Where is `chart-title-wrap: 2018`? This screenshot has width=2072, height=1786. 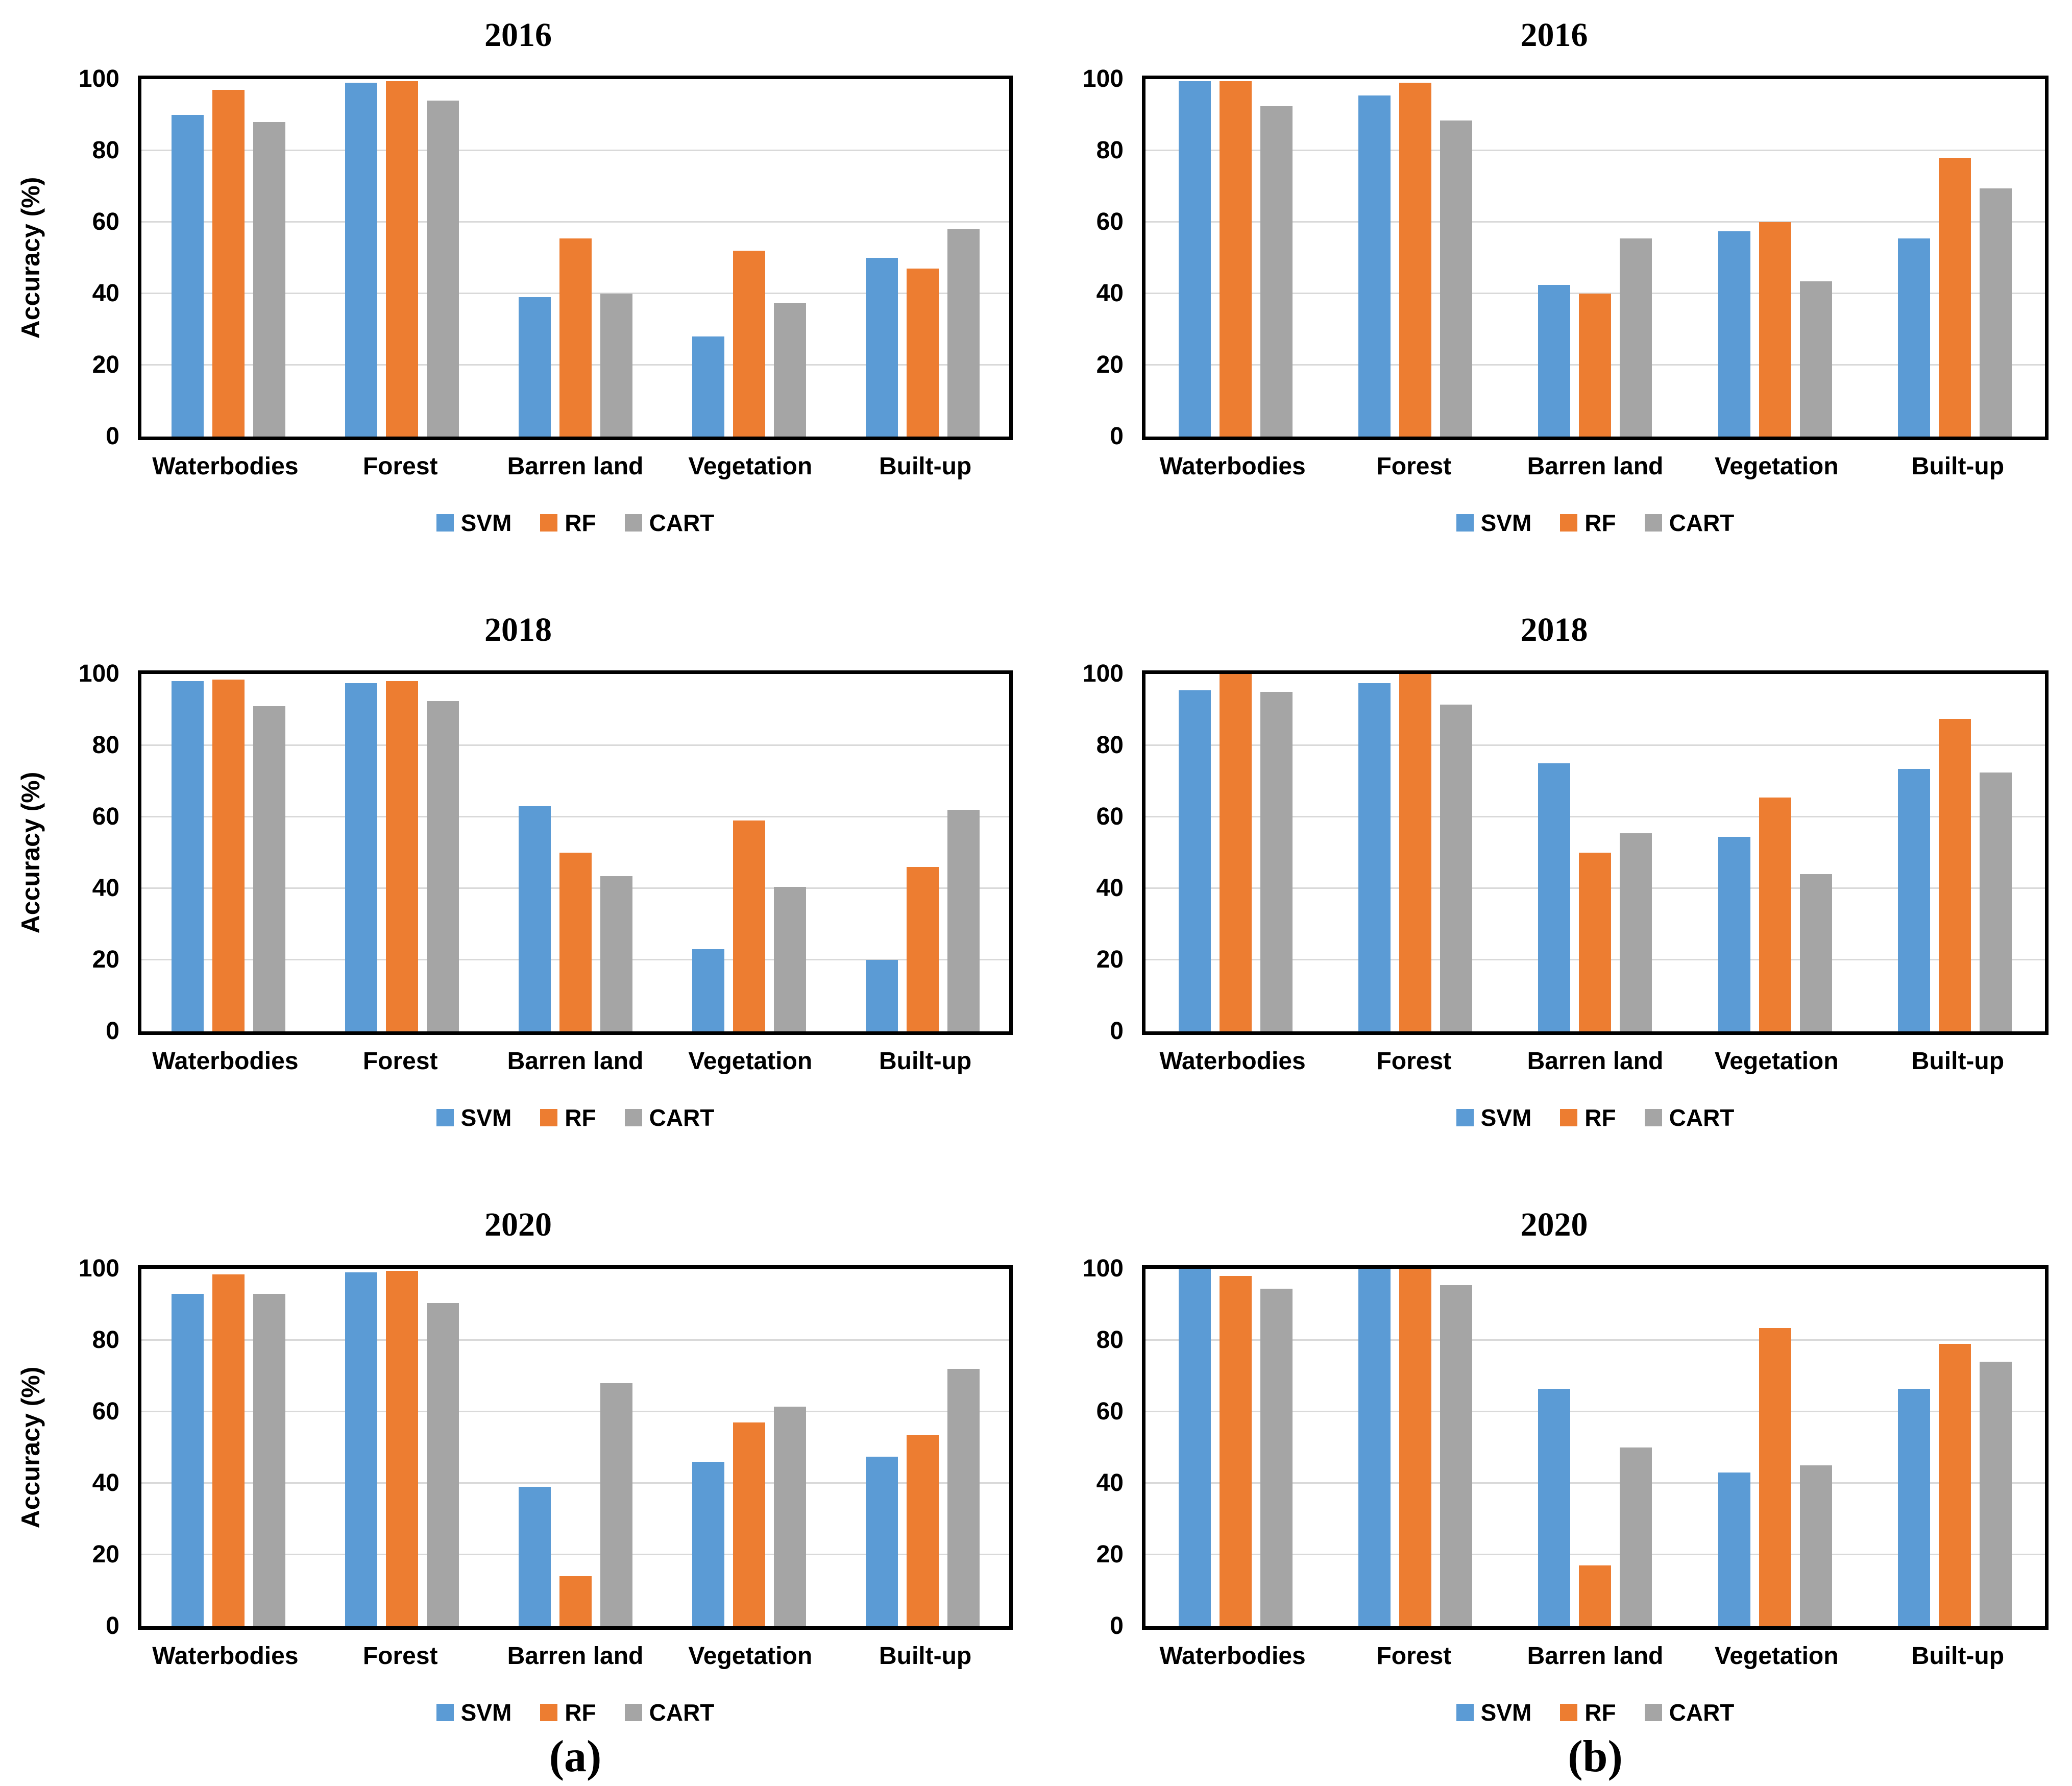
chart-title-wrap: 2018 is located at coordinates (1554, 624).